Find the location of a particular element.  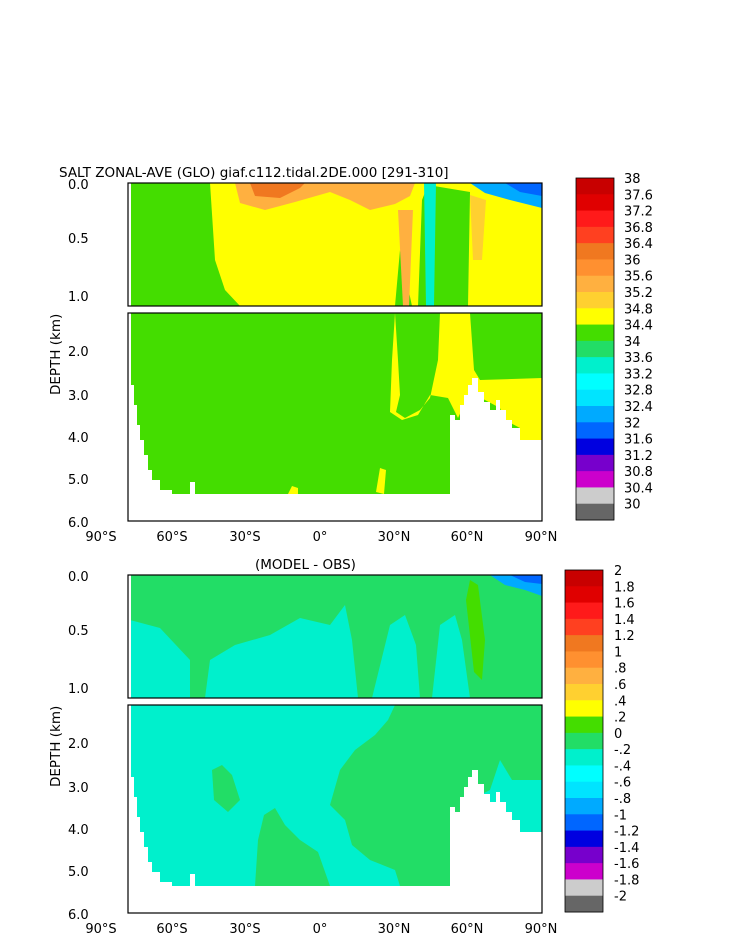

colorbar-label: 34.4 is located at coordinates (638, 326).